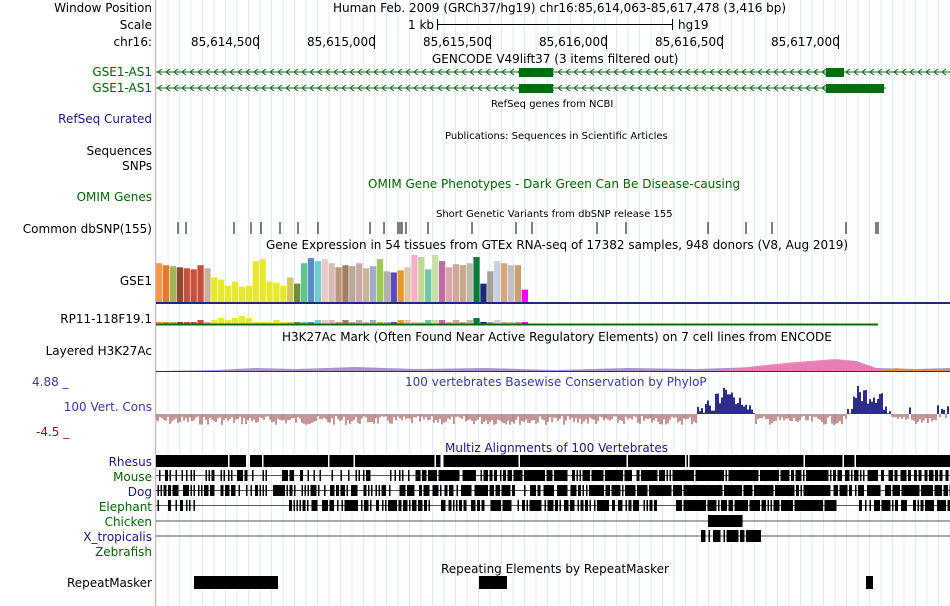  I want to click on gtex-gene-label: GSE1, so click(135, 281).